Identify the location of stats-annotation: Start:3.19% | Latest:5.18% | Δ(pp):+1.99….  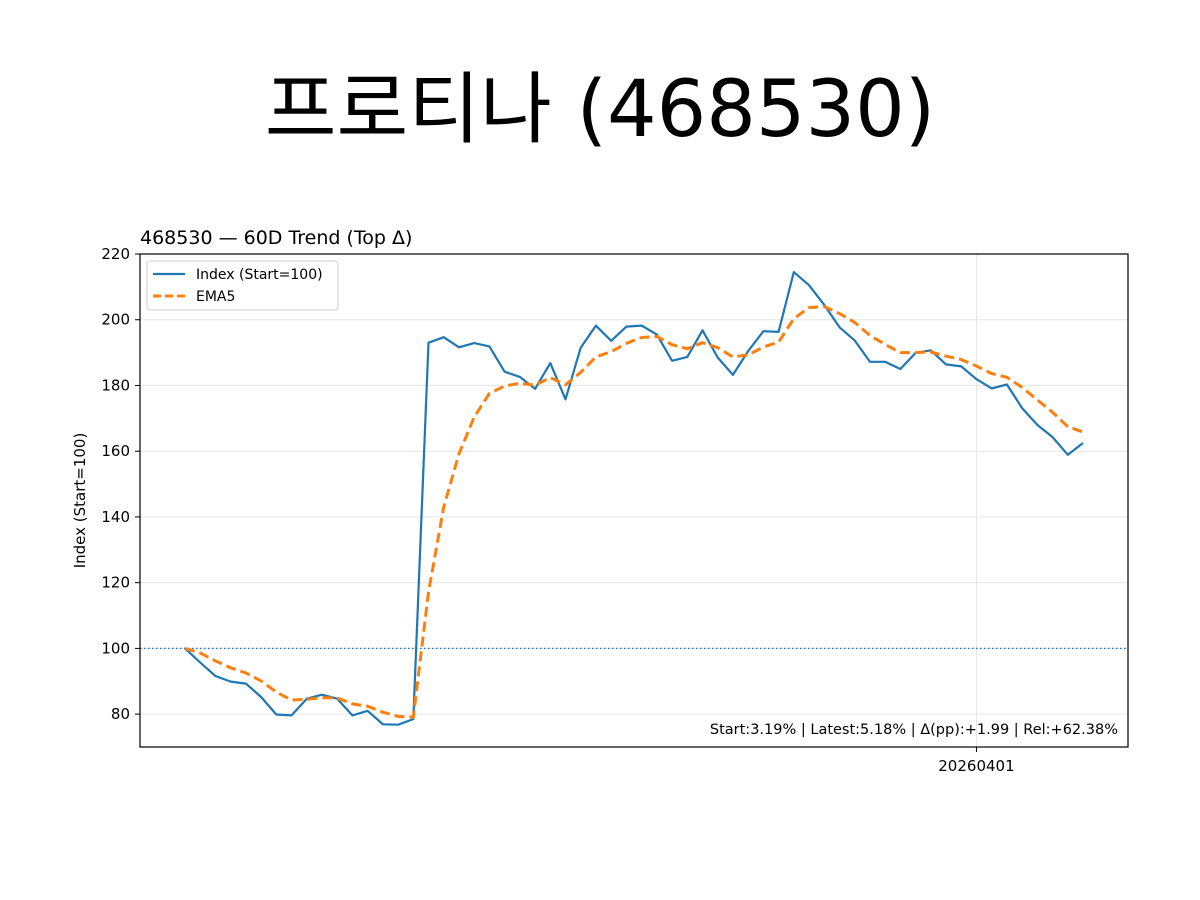
(914, 730).